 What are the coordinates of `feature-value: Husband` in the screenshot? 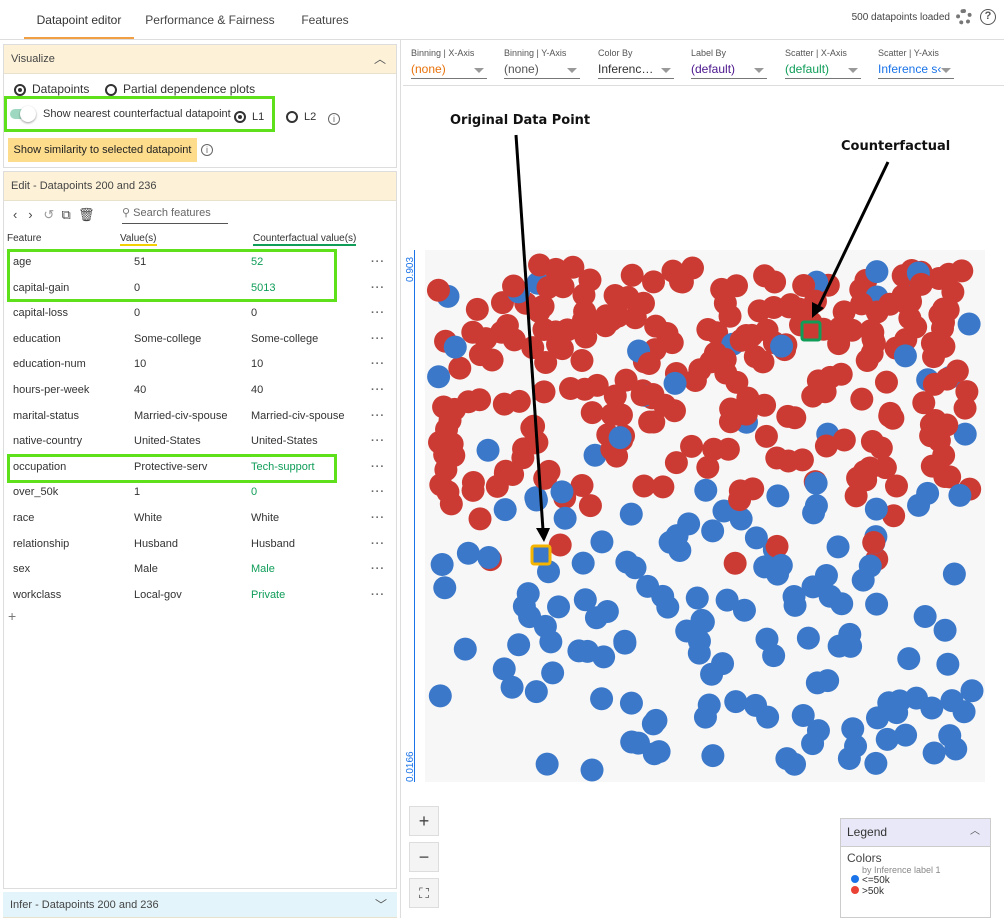 It's located at (156, 543).